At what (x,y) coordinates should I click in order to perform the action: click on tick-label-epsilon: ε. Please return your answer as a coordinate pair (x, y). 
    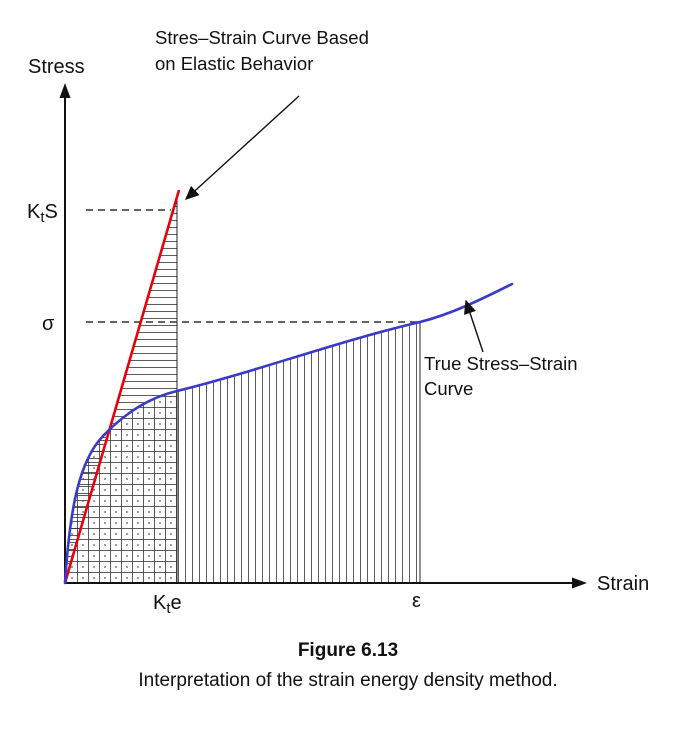
    Looking at the image, I should click on (416, 601).